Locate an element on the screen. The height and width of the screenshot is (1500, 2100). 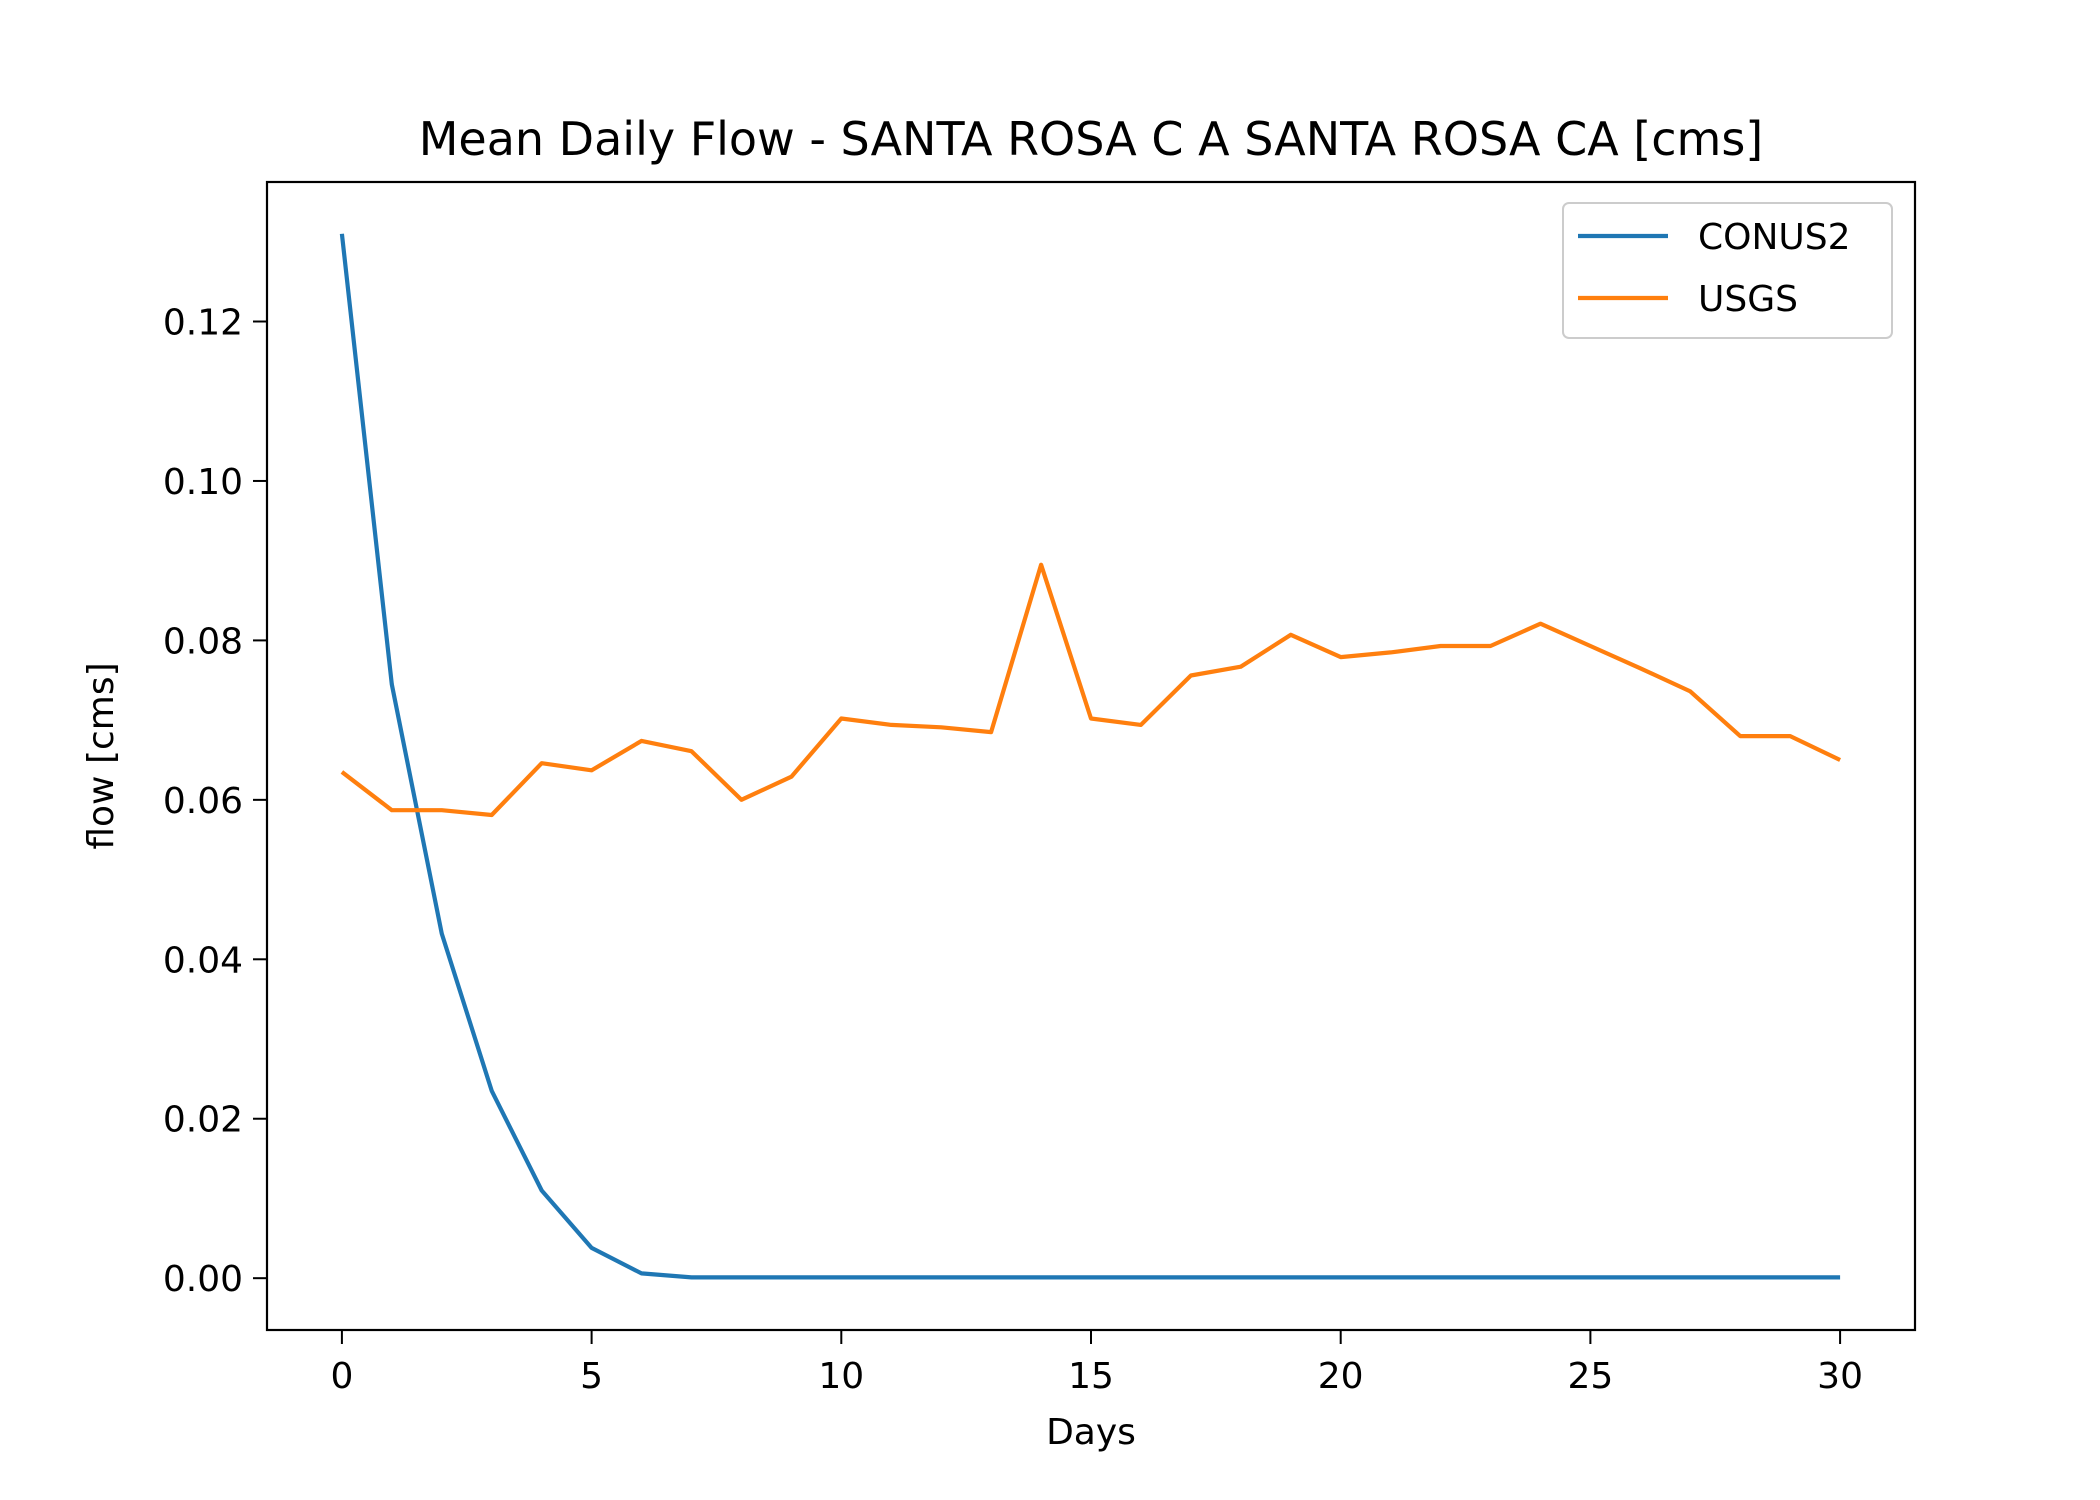
legend: CONUS2 USGS is located at coordinates (1727, 270).